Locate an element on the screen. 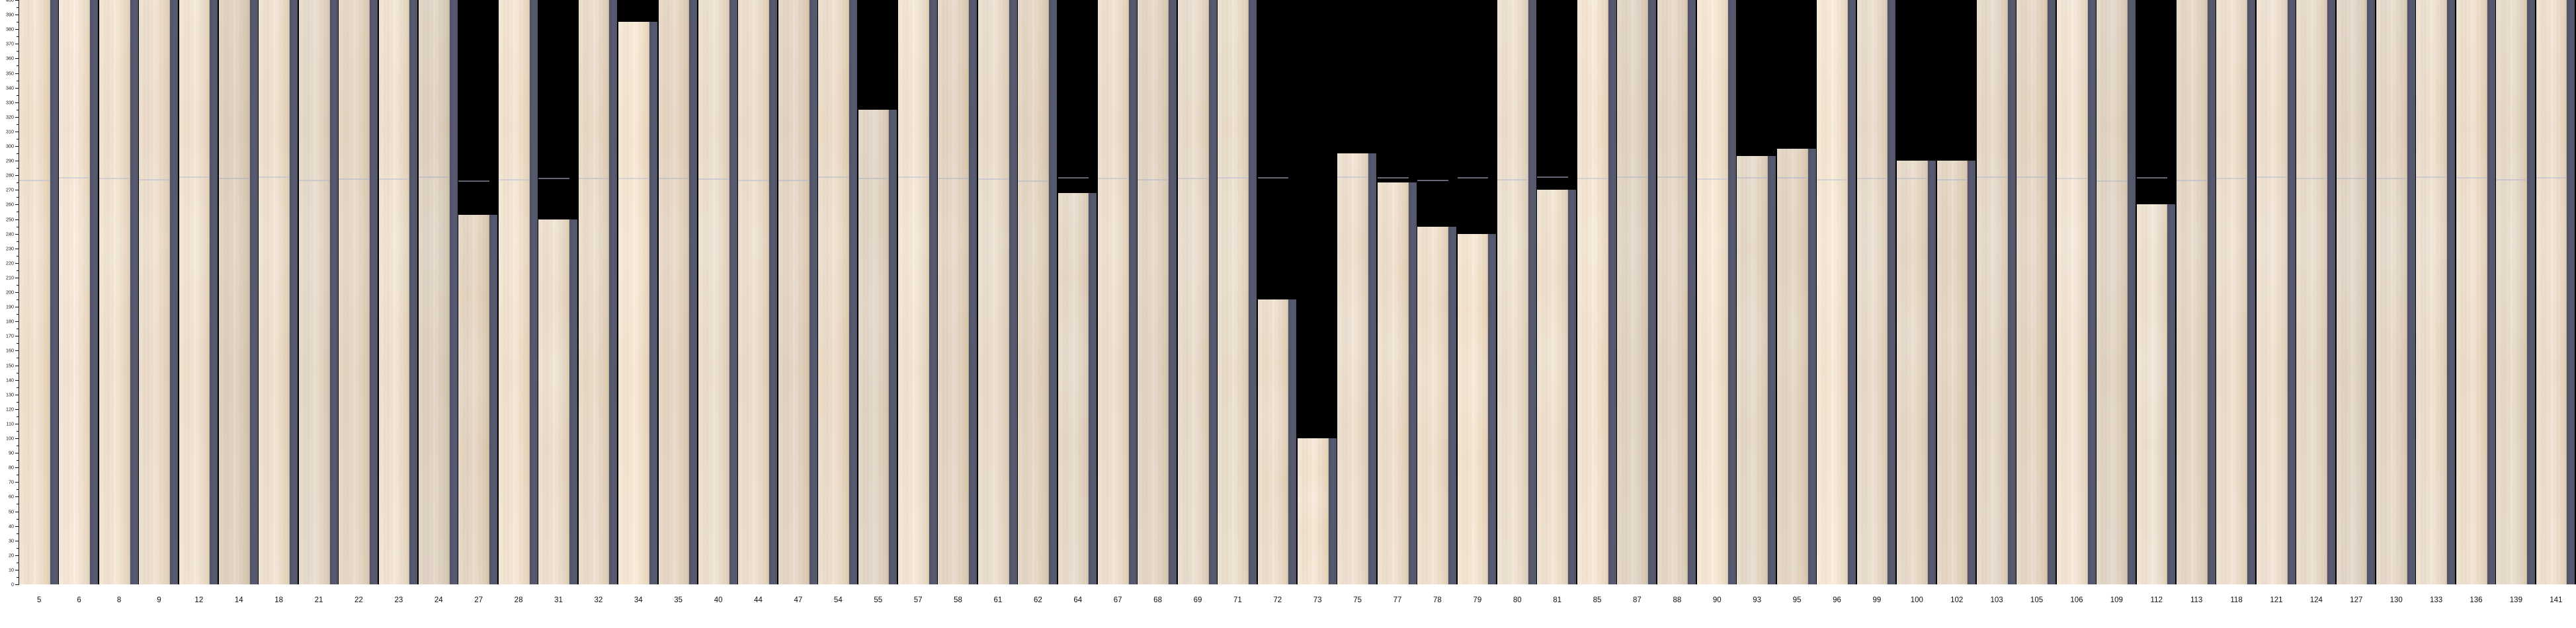 Image resolution: width=2576 pixels, height=628 pixels. y-tick-label: 210 is located at coordinates (10, 277).